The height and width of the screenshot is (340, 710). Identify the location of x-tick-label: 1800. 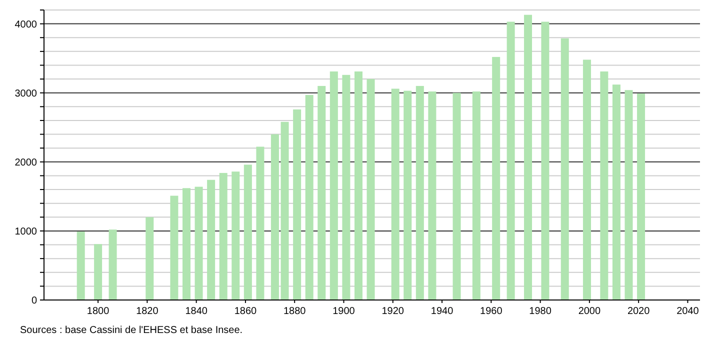
(98, 311).